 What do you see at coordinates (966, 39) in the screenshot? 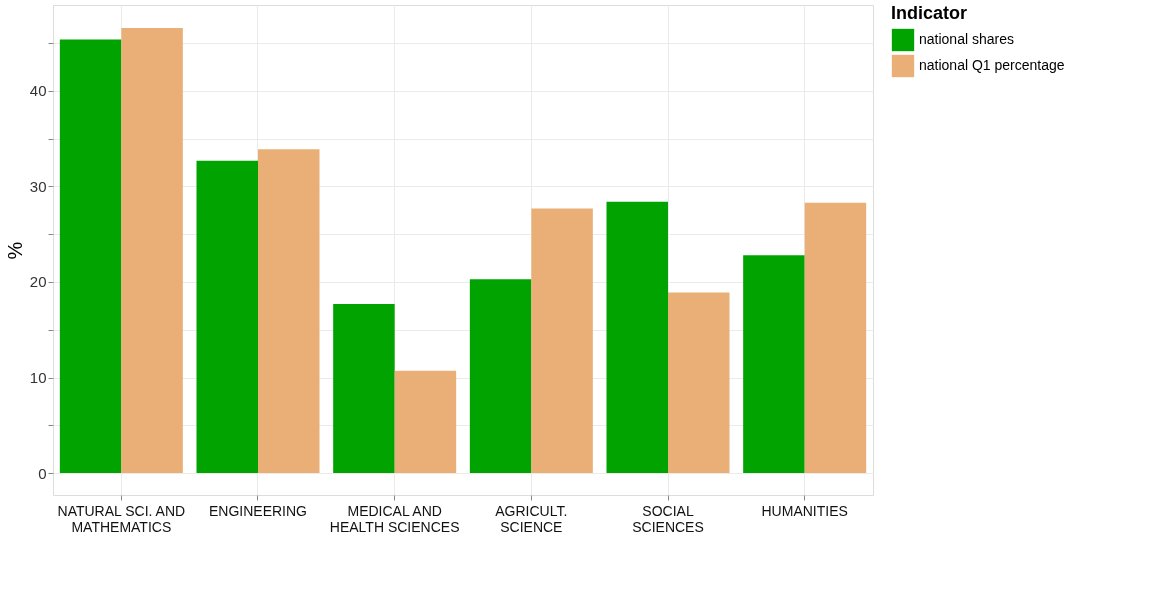
I see `legend-label: national shares` at bounding box center [966, 39].